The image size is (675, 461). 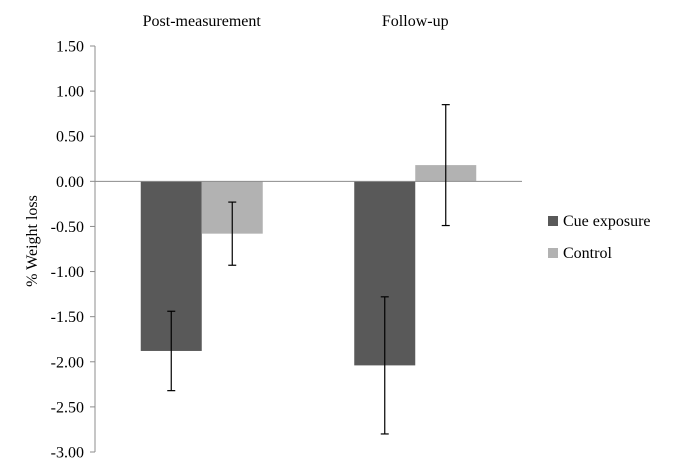 I want to click on legend-label: Cue exposure, so click(x=607, y=221).